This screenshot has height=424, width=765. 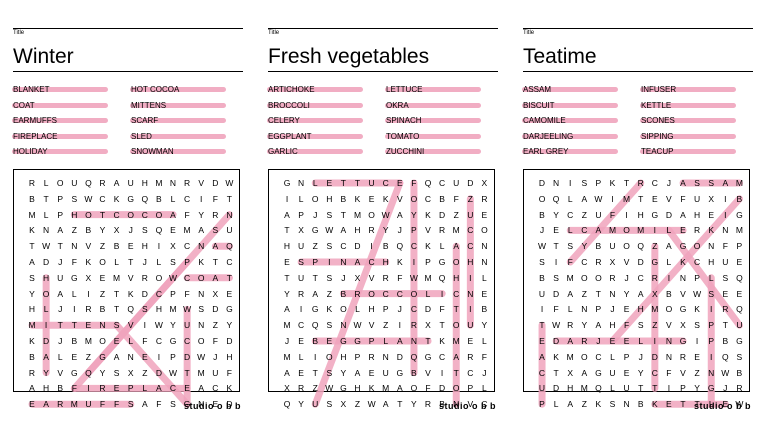 I want to click on grid-letter: W, so click(x=187, y=309).